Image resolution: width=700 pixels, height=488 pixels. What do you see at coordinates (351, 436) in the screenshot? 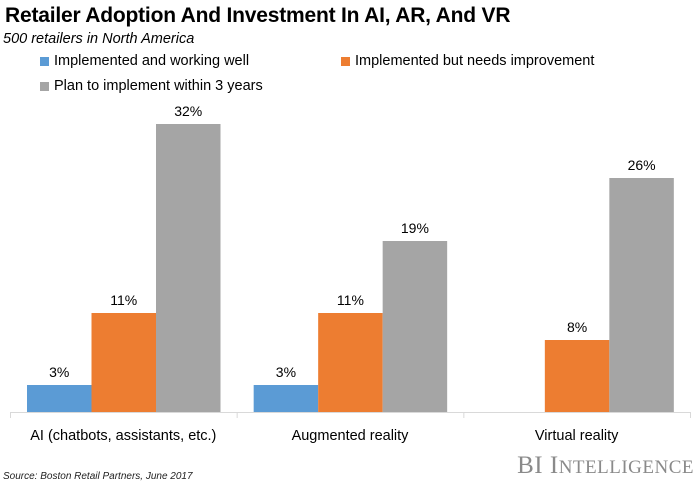
I see `category-label: Augmented reality` at bounding box center [351, 436].